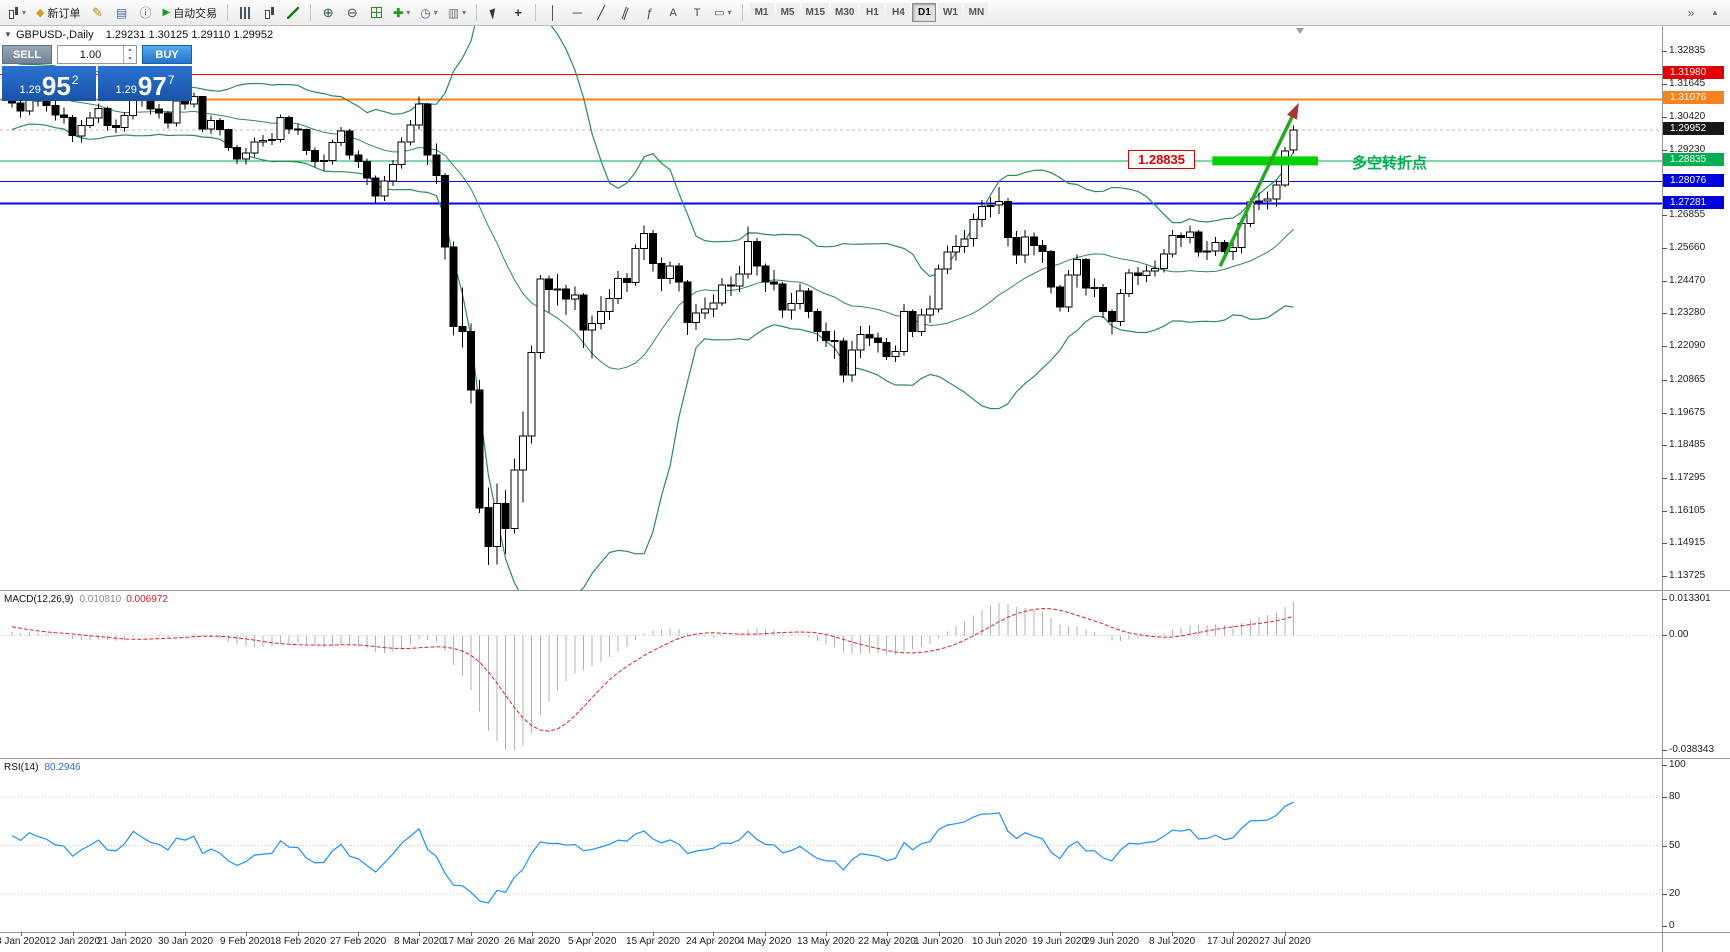 Image resolution: width=1730 pixels, height=952 pixels. Describe the element at coordinates (924, 12) in the screenshot. I see `timeframe-button-d1: D1` at that location.